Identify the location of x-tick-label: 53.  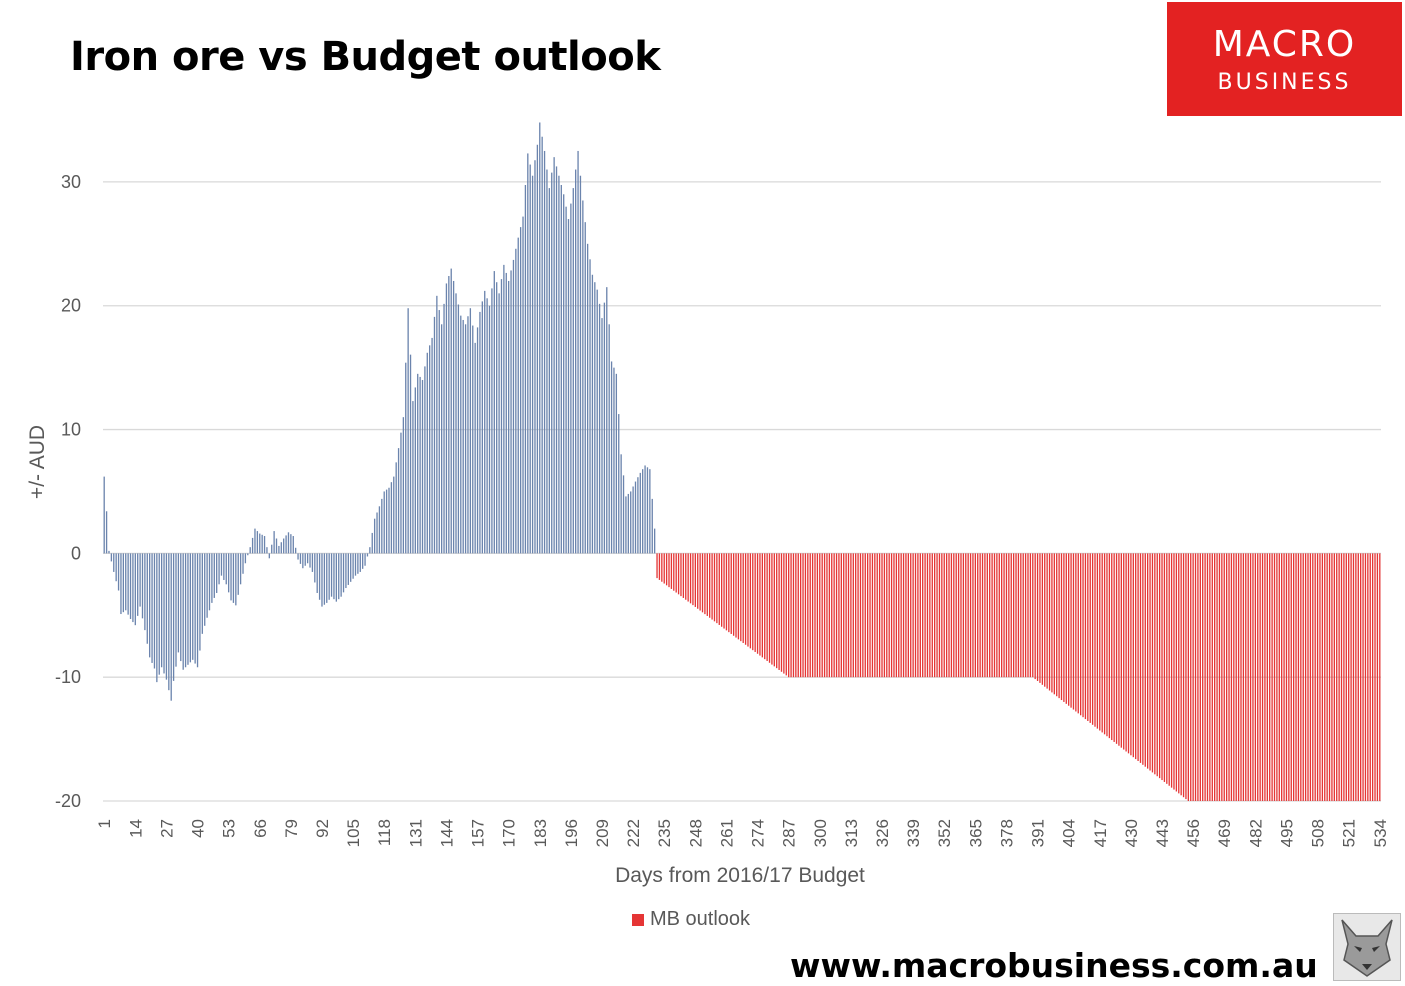
(229, 828).